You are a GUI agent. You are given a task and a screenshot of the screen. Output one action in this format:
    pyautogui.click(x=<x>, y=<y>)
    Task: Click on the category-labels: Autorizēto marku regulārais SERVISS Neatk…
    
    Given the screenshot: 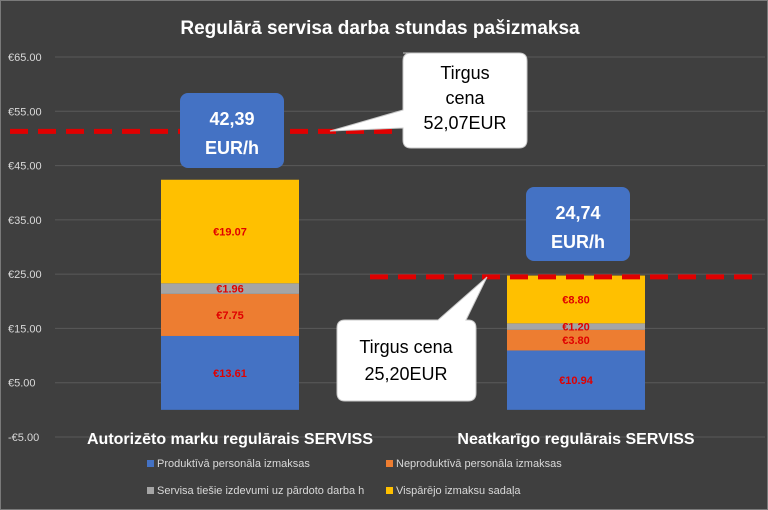 What is the action you would take?
    pyautogui.click(x=391, y=439)
    